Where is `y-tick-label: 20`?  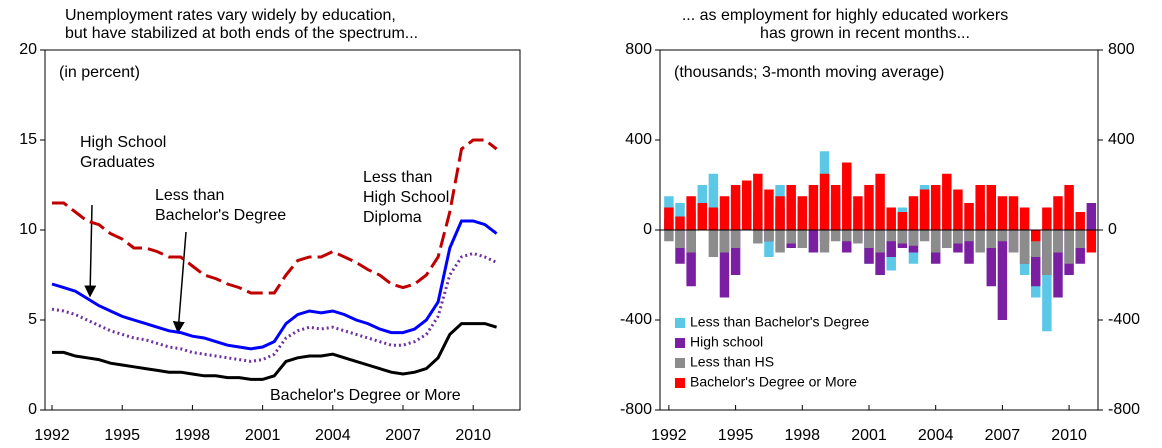 y-tick-label: 20 is located at coordinates (28, 49).